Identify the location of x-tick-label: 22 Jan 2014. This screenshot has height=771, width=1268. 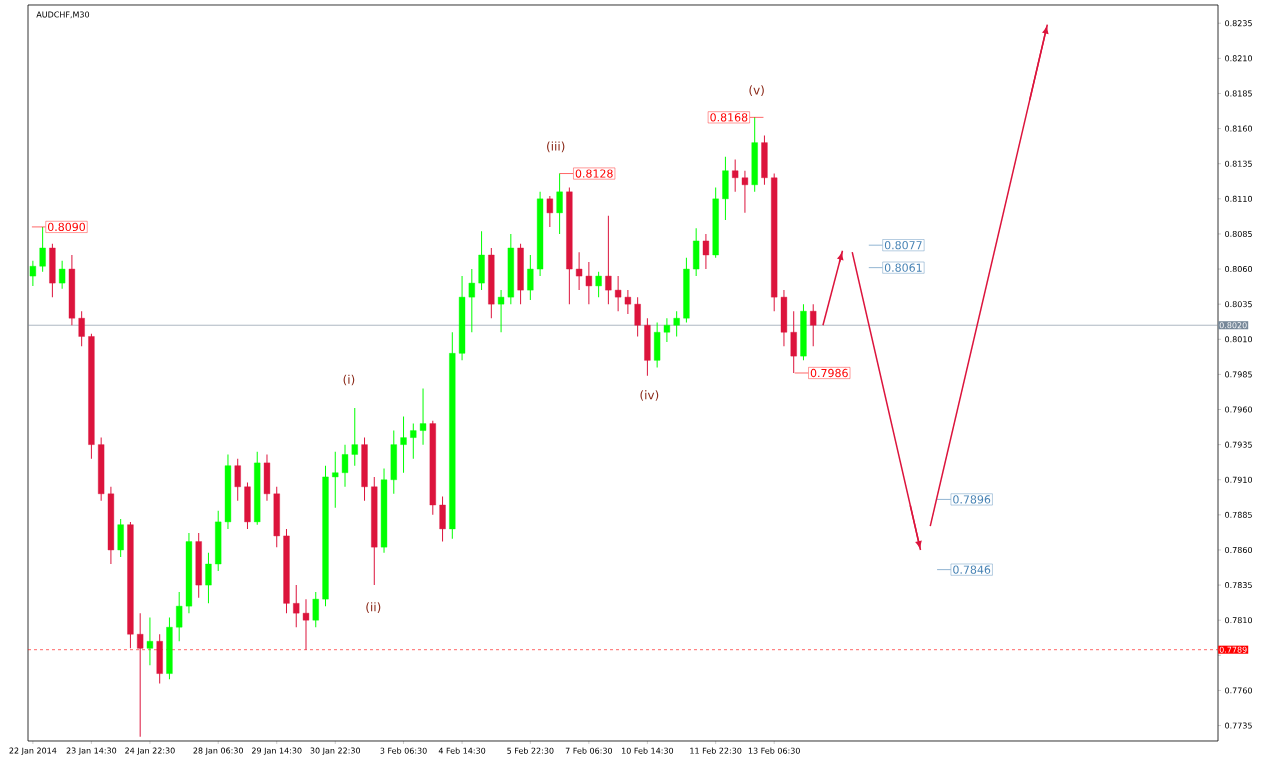
(33, 751).